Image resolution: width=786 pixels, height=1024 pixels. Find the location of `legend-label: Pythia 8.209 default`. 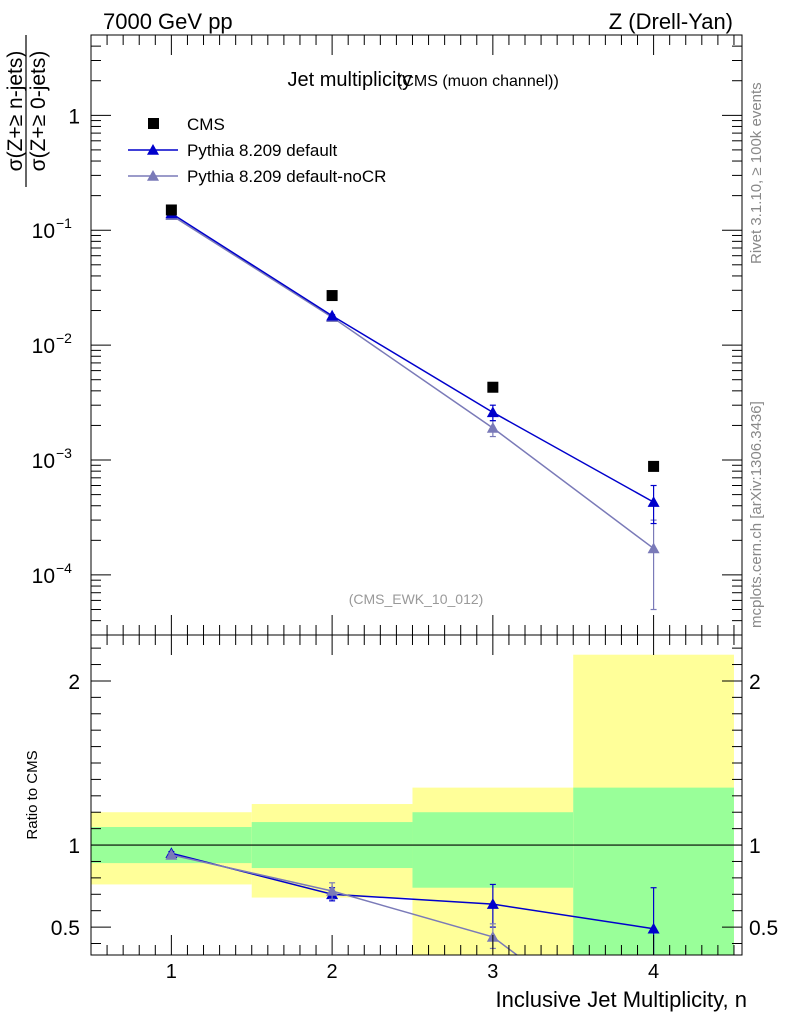

legend-label: Pythia 8.209 default is located at coordinates (262, 150).